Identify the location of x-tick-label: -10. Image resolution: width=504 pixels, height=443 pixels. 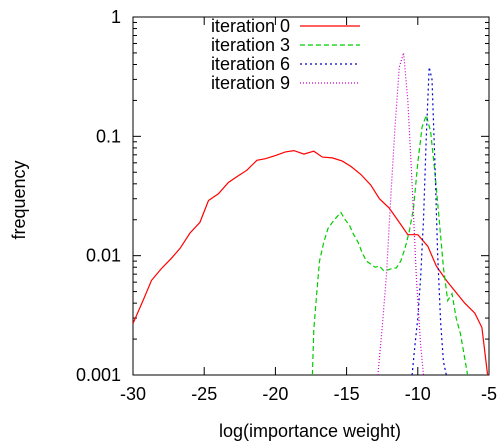
(418, 394).